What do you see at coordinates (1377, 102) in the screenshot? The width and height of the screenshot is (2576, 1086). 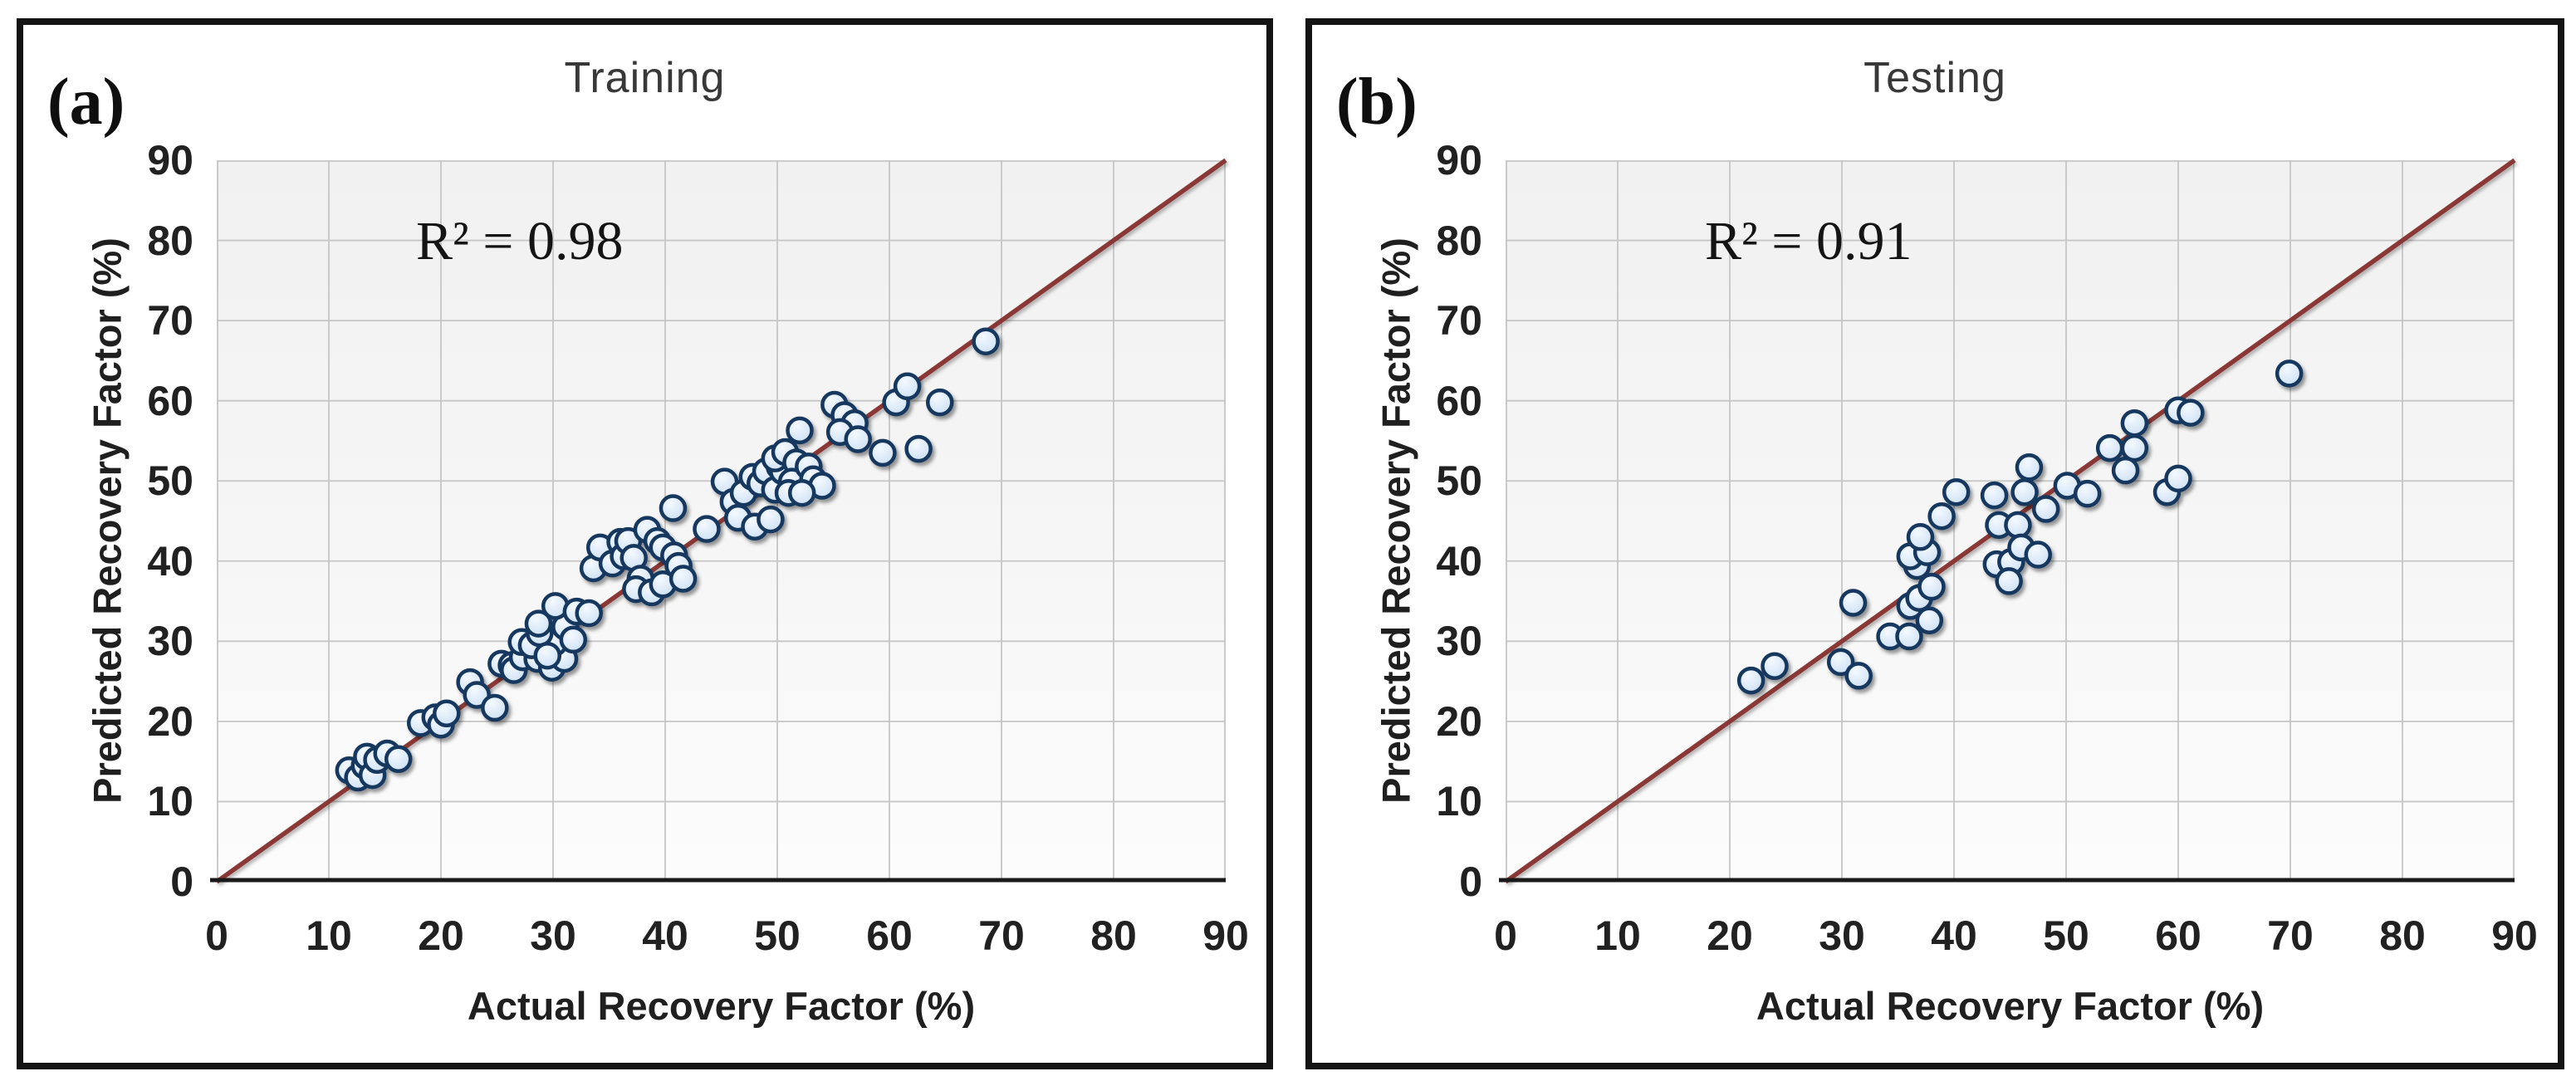 I see `panel-tag-b: (b)` at bounding box center [1377, 102].